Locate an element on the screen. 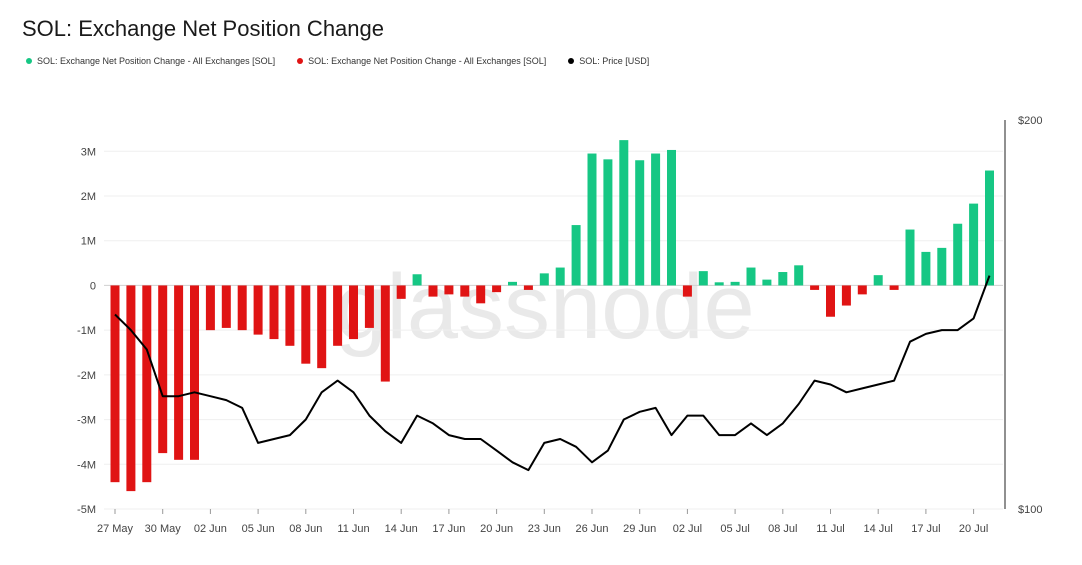 The width and height of the screenshot is (1082, 565). y-tick-label: -5M is located at coordinates (86, 510).